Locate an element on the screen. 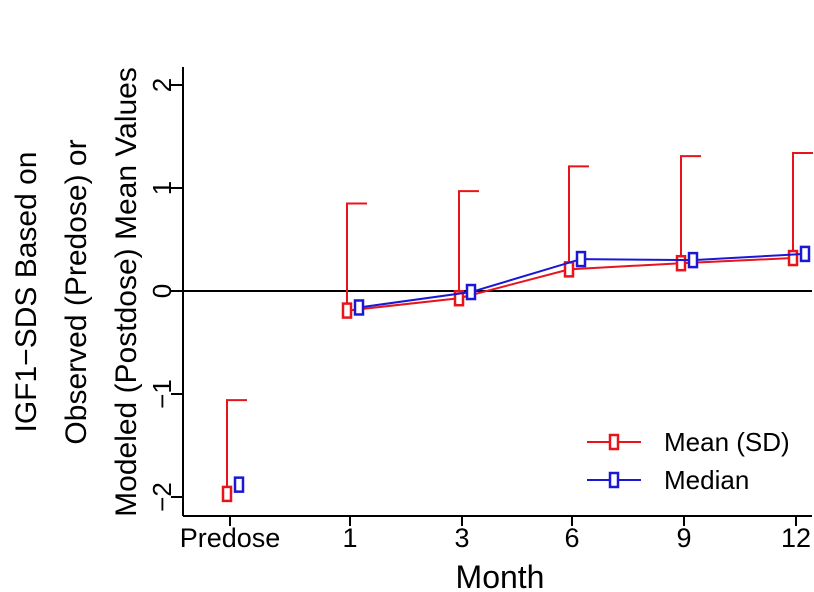 This screenshot has height=592, width=814. y-axis-label-line: Modeled (Postdose) Mean Values is located at coordinates (126, 292).